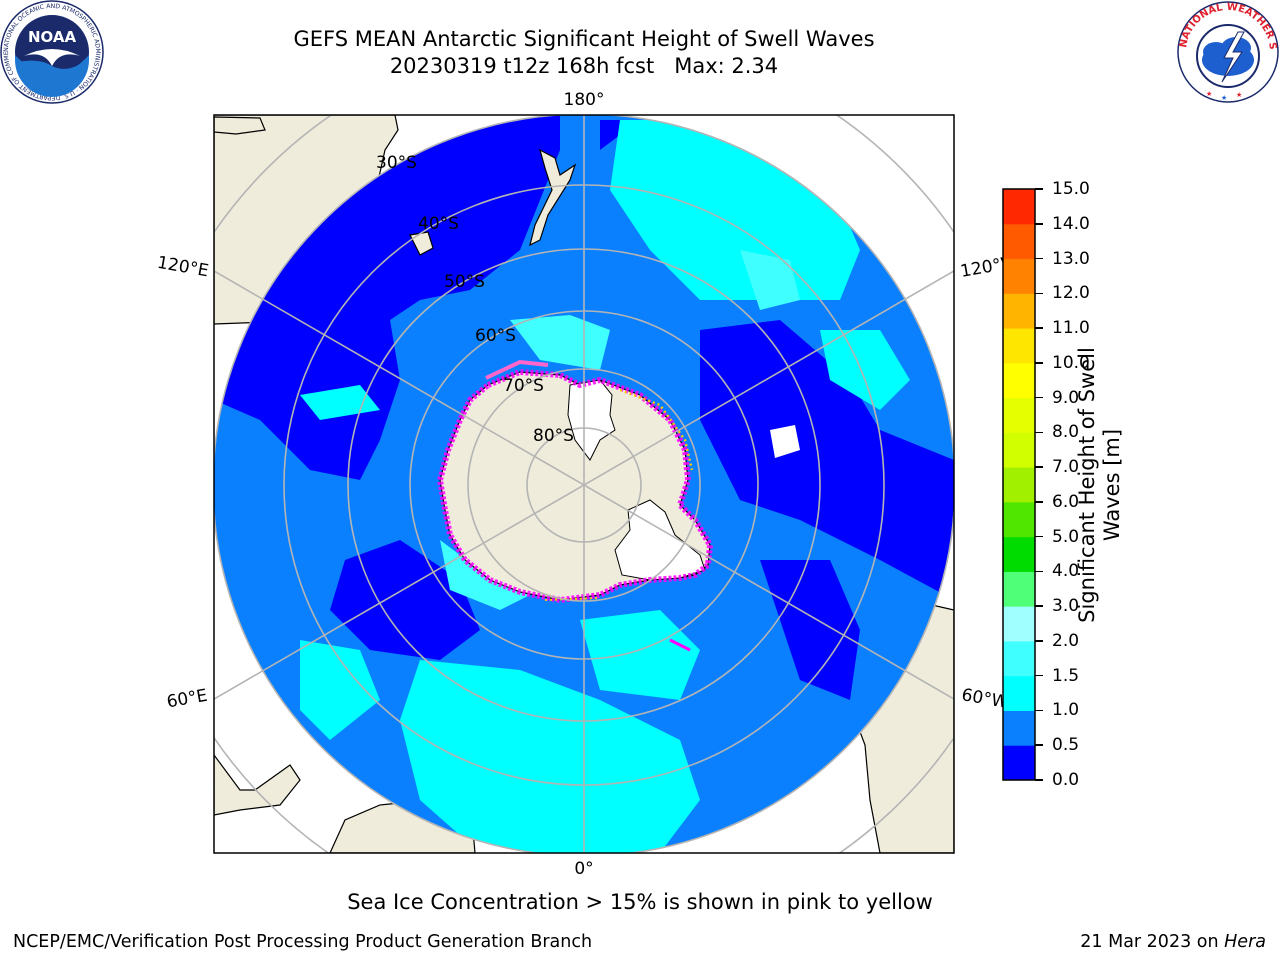 The height and width of the screenshot is (960, 1280). What do you see at coordinates (523, 386) in the screenshot?
I see `lat-label-70s: 70°S` at bounding box center [523, 386].